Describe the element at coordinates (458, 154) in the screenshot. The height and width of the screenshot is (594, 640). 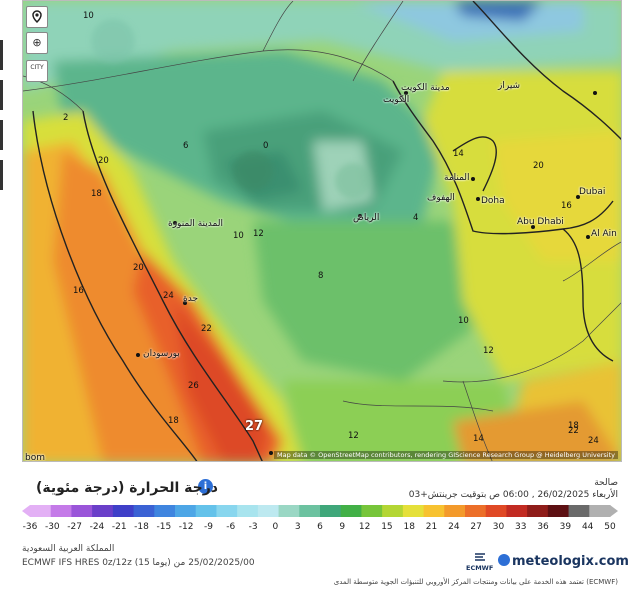
I see `temp-value: 14` at that location.